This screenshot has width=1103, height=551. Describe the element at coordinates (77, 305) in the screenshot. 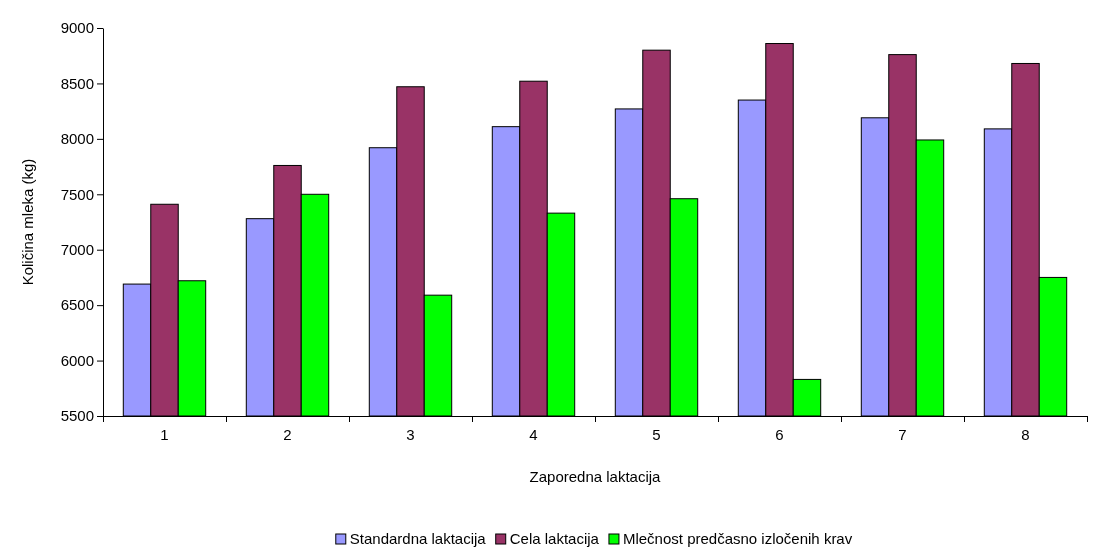

I see `y-tick-label: 6500` at that location.